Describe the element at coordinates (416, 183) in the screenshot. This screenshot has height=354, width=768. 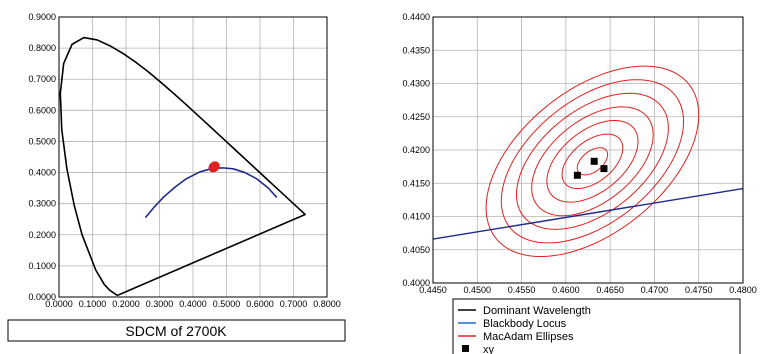
I see `right-y-tick-label: 0.4150` at that location.